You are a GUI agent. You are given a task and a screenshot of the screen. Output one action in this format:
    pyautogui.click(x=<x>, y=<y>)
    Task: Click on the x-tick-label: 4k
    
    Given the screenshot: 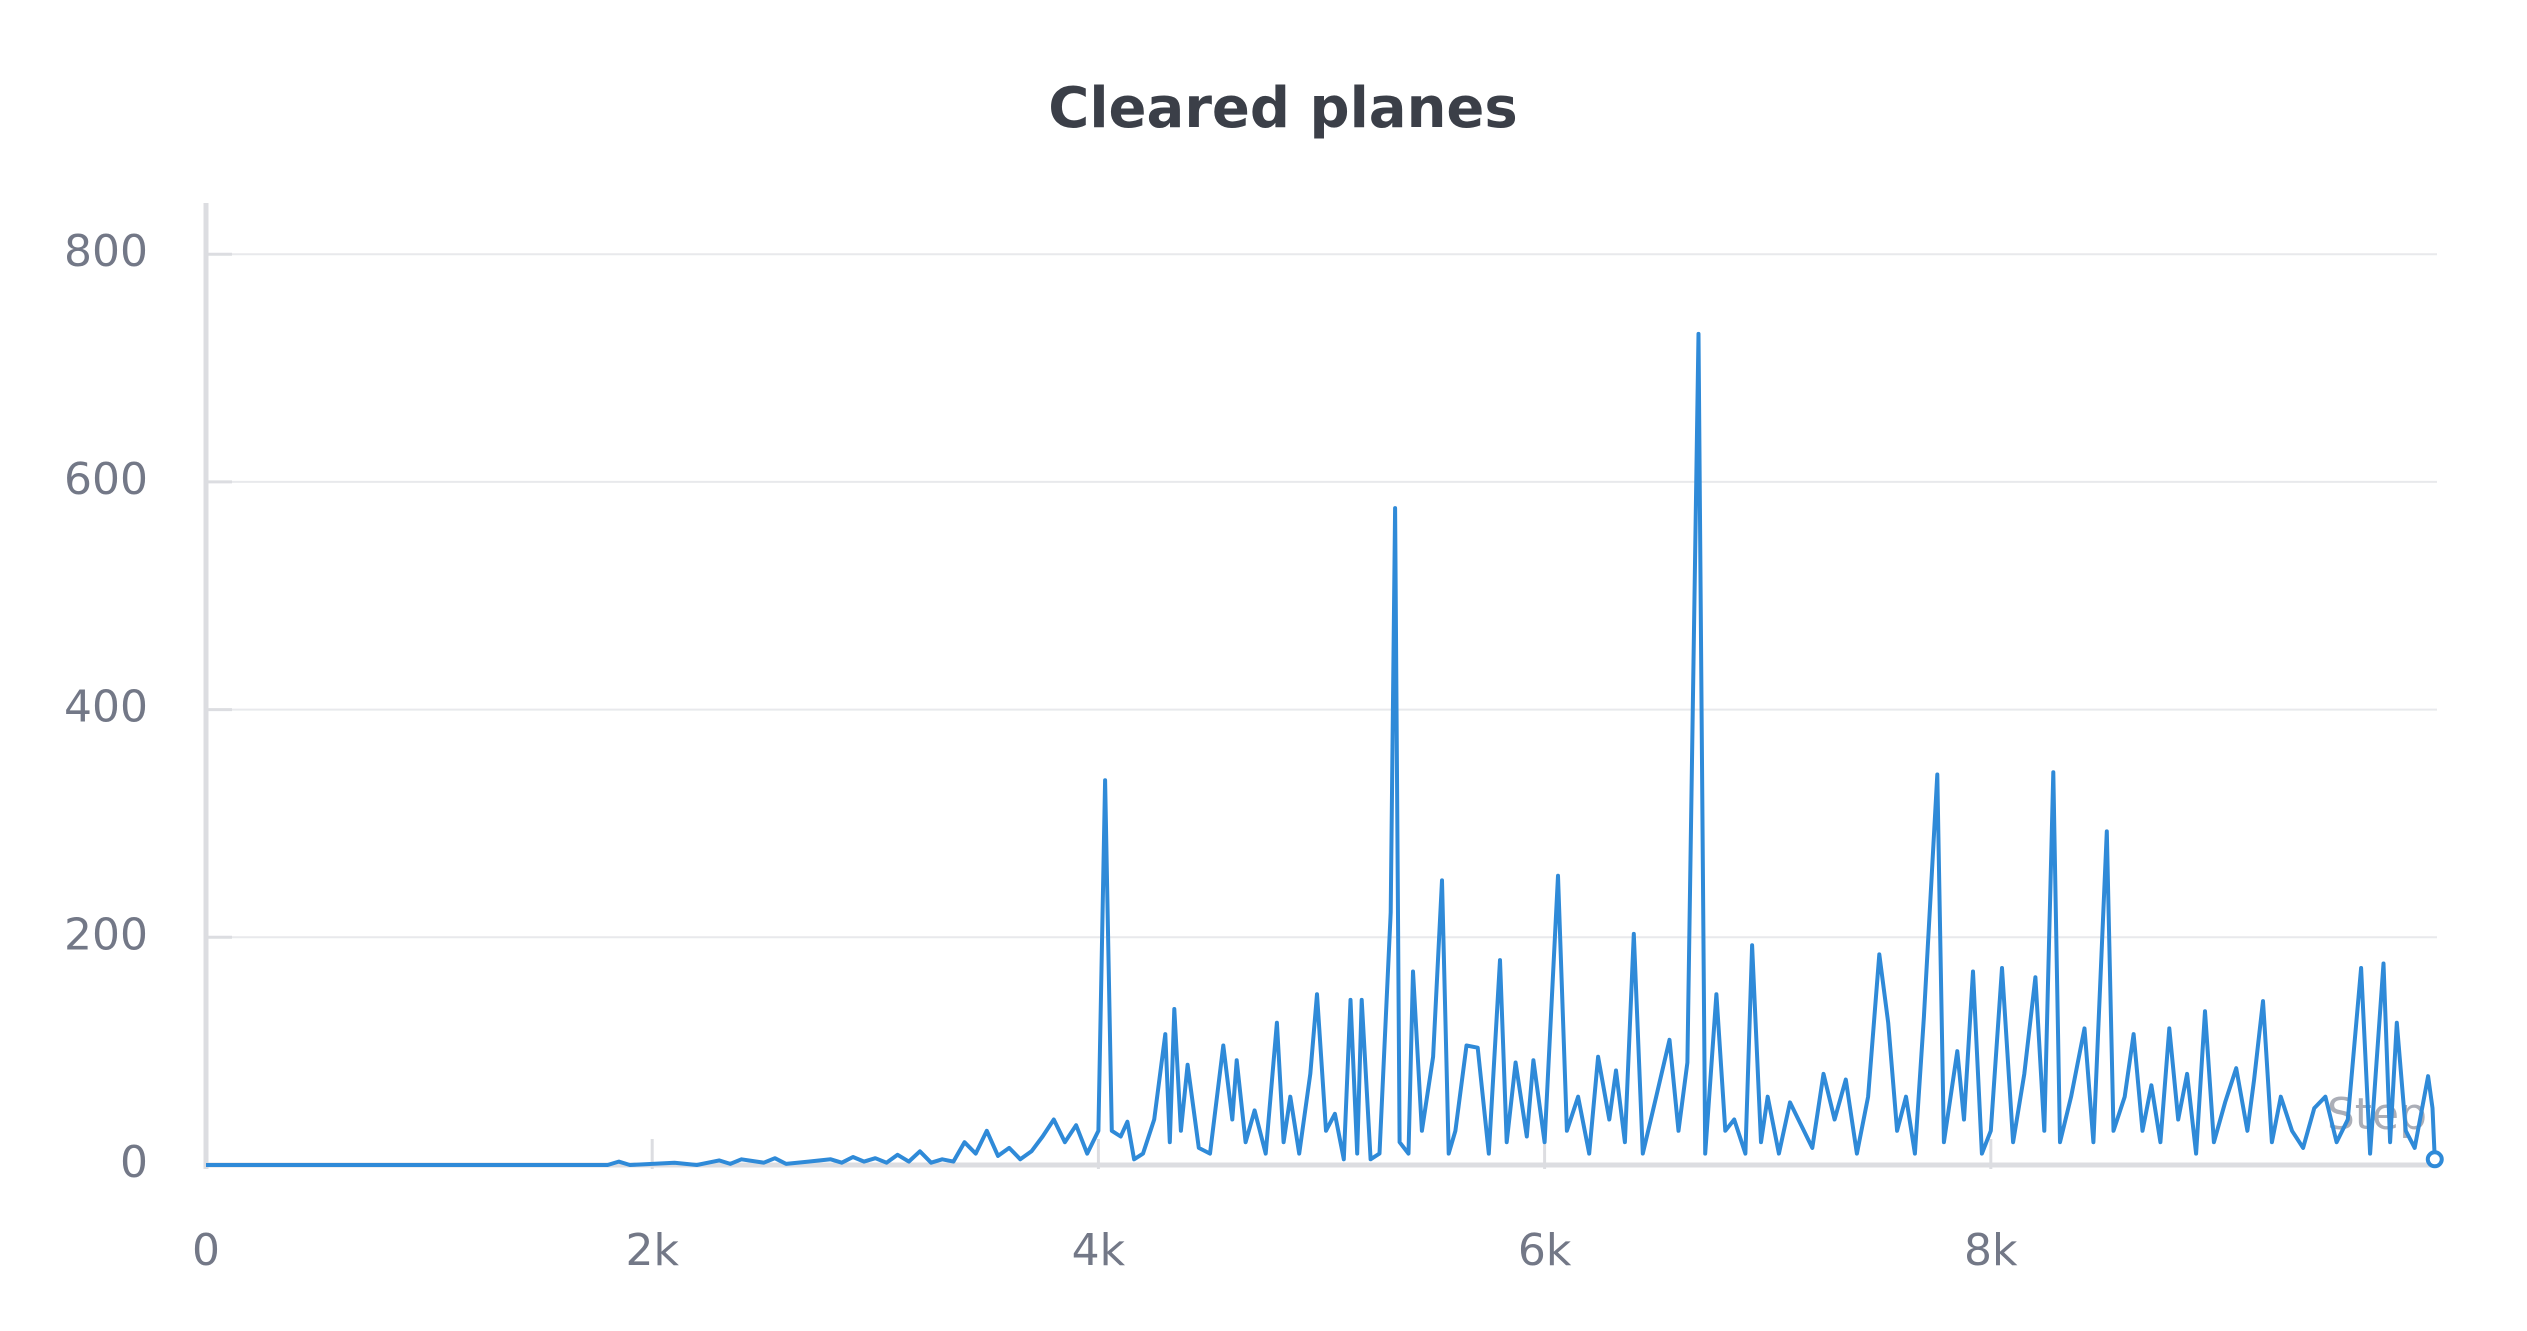 What is the action you would take?
    pyautogui.click(x=1099, y=1250)
    